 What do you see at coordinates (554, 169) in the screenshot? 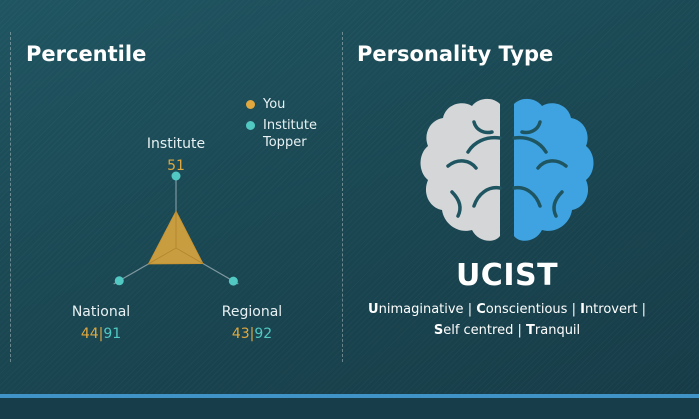
I see `brain-right-hemisphere-icon` at bounding box center [554, 169].